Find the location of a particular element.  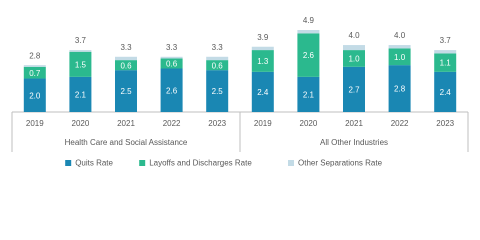

total-label: 3.9 is located at coordinates (263, 37).